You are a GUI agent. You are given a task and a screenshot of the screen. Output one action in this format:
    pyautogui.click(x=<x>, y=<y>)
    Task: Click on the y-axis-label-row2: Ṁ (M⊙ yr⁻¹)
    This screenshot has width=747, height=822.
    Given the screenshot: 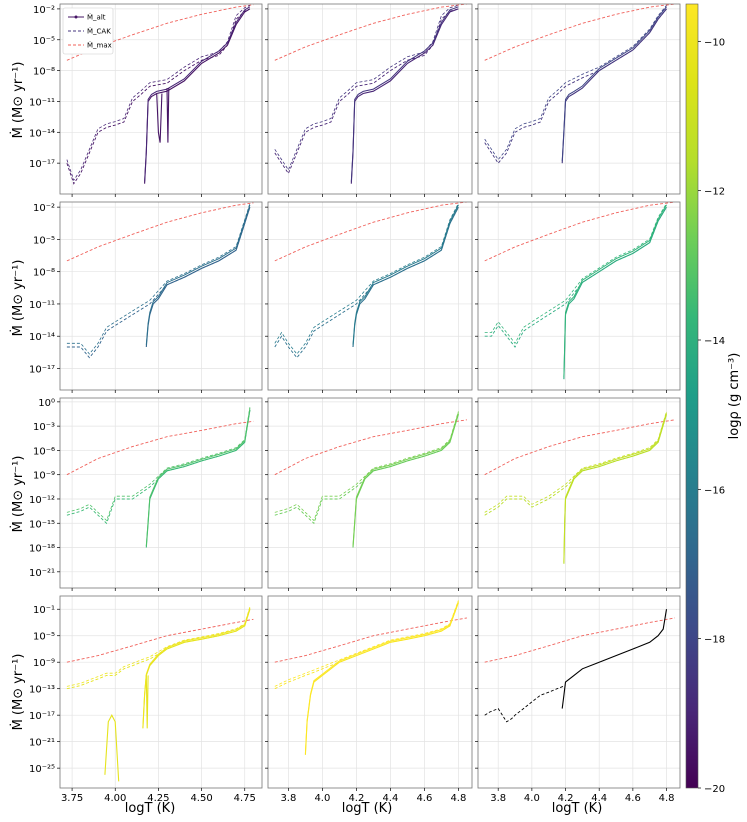 What is the action you would take?
    pyautogui.click(x=18, y=298)
    